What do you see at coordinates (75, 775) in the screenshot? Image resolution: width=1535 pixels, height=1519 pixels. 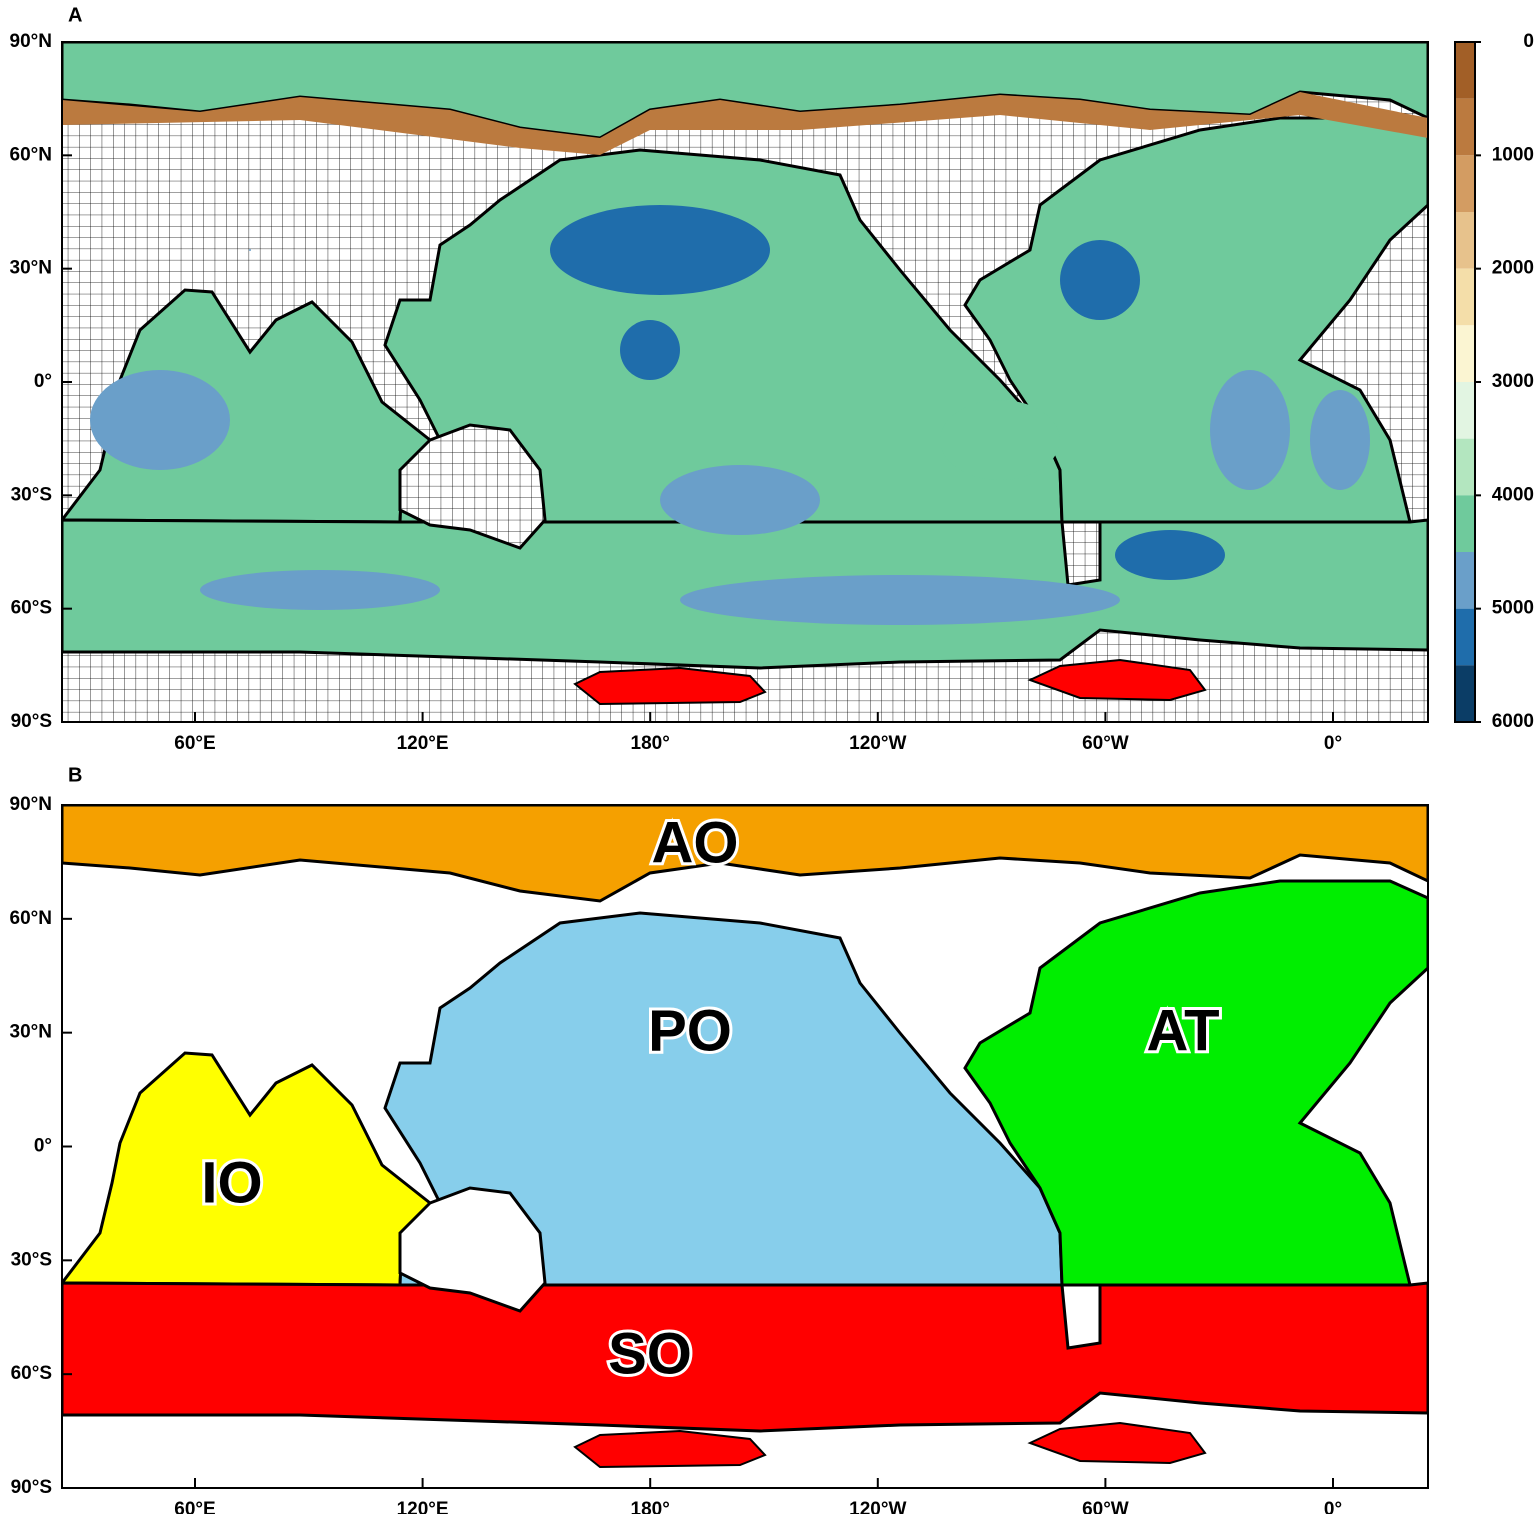 I see `panel-letter: B` at bounding box center [75, 775].